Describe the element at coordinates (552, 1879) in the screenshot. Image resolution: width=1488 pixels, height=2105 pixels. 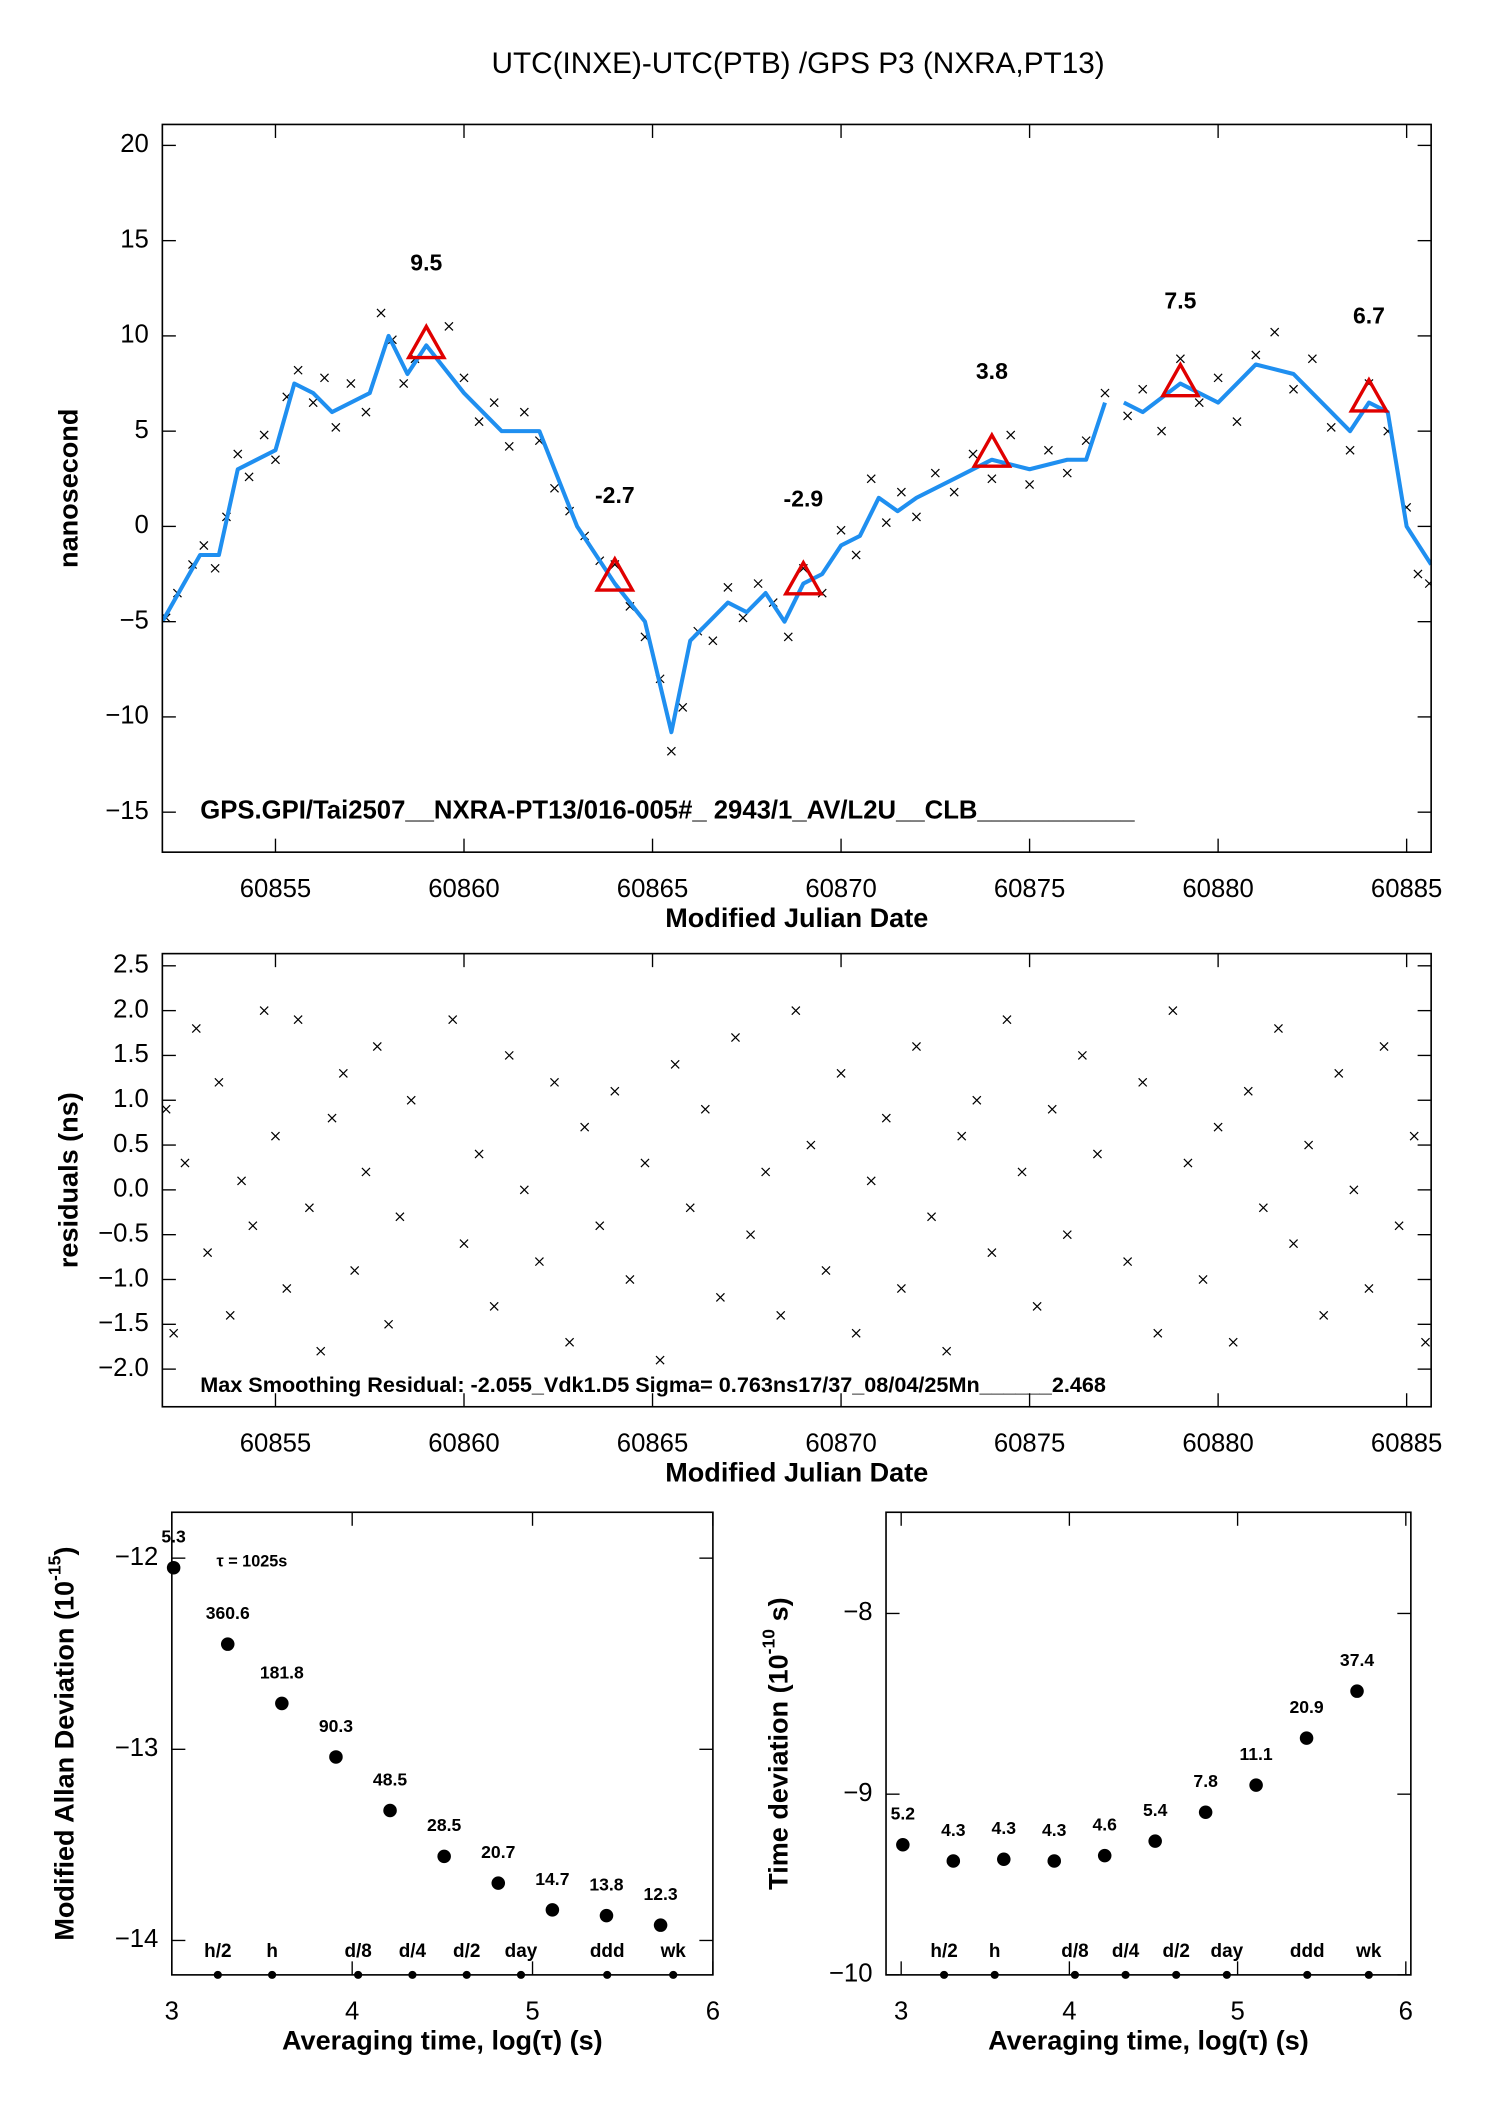
I see `point-label: 14.7` at that location.